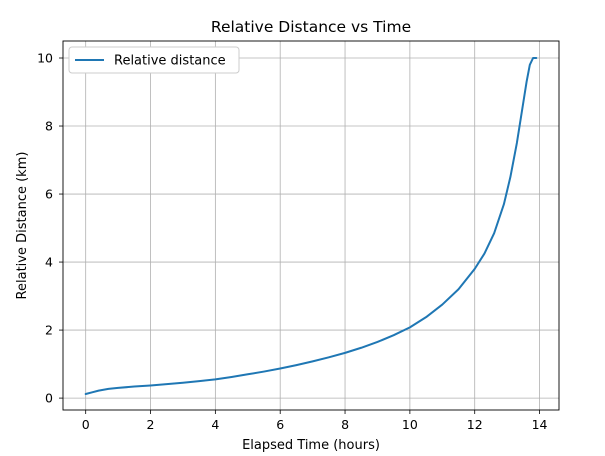 The image size is (605, 456). I want to click on x-tick-label: 2, so click(151, 424).